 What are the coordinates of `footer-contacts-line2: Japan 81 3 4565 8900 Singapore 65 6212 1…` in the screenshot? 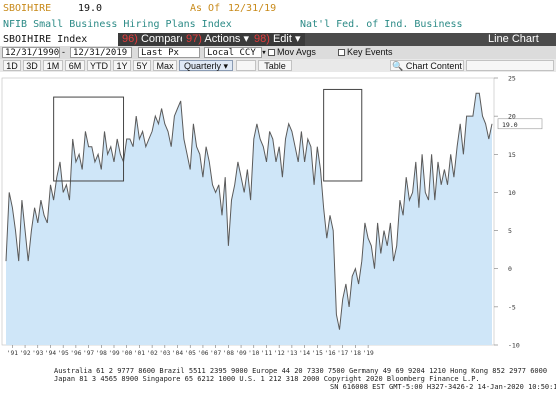 It's located at (267, 379).